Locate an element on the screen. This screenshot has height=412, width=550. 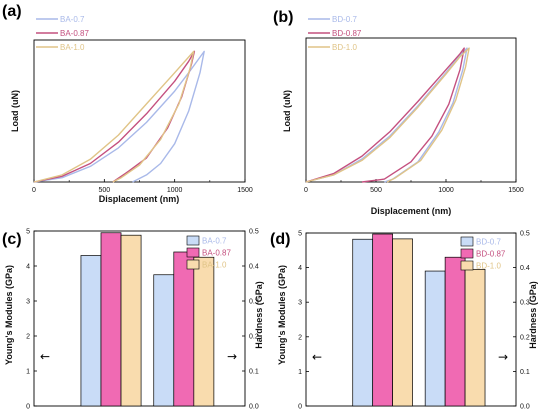
axes-frame is located at coordinates (411, 110).